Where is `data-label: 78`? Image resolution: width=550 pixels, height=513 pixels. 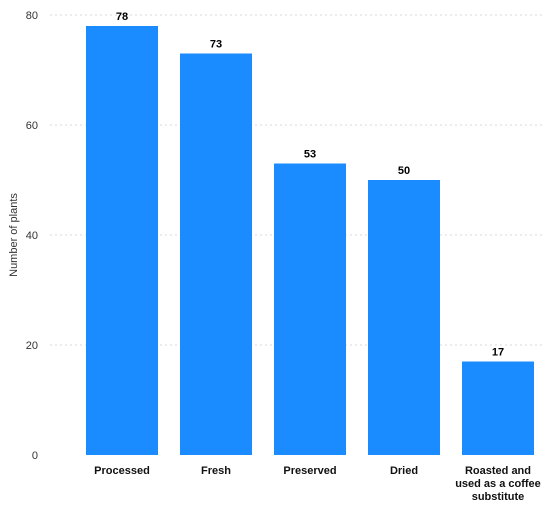
data-label: 78 is located at coordinates (122, 17).